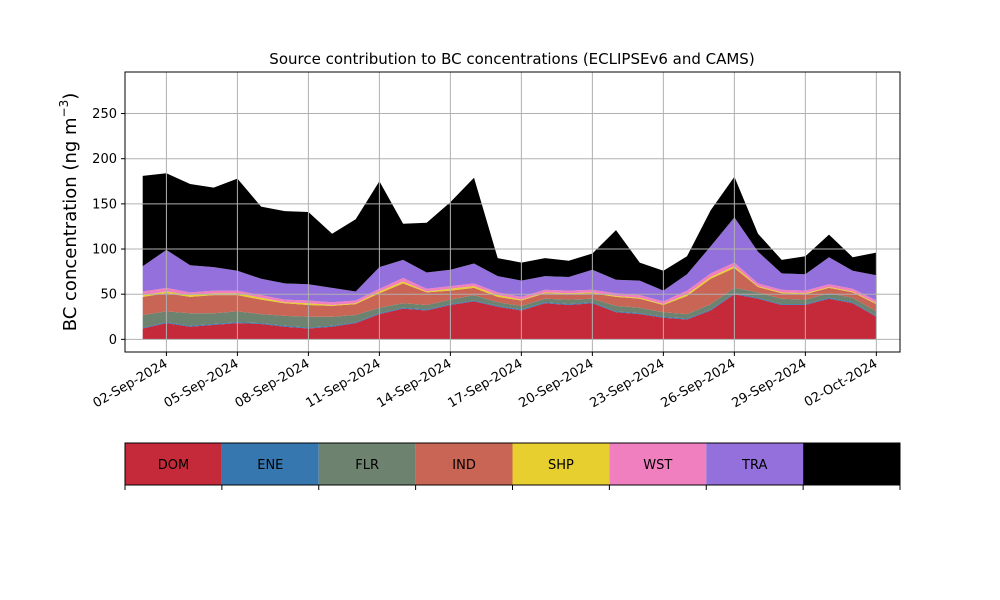 This screenshot has width=1000, height=600. I want to click on legend-label-wst: WST, so click(657, 465).